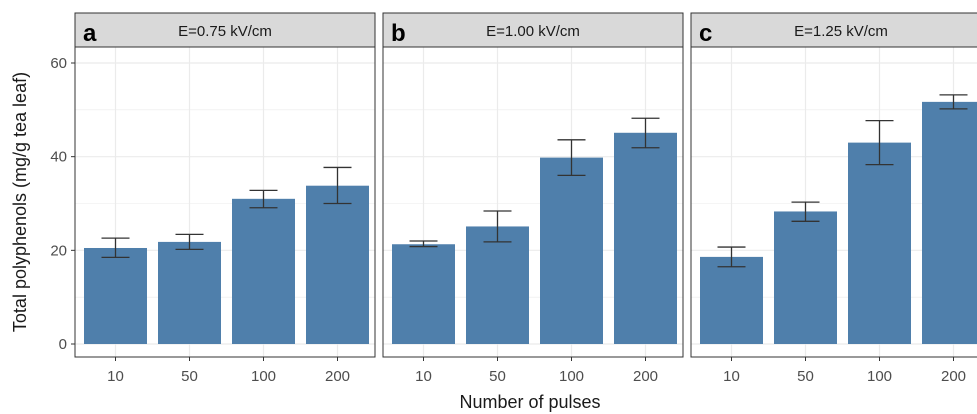 The image size is (977, 414). I want to click on strip-label: E=0.75 kV/cm, so click(225, 31).